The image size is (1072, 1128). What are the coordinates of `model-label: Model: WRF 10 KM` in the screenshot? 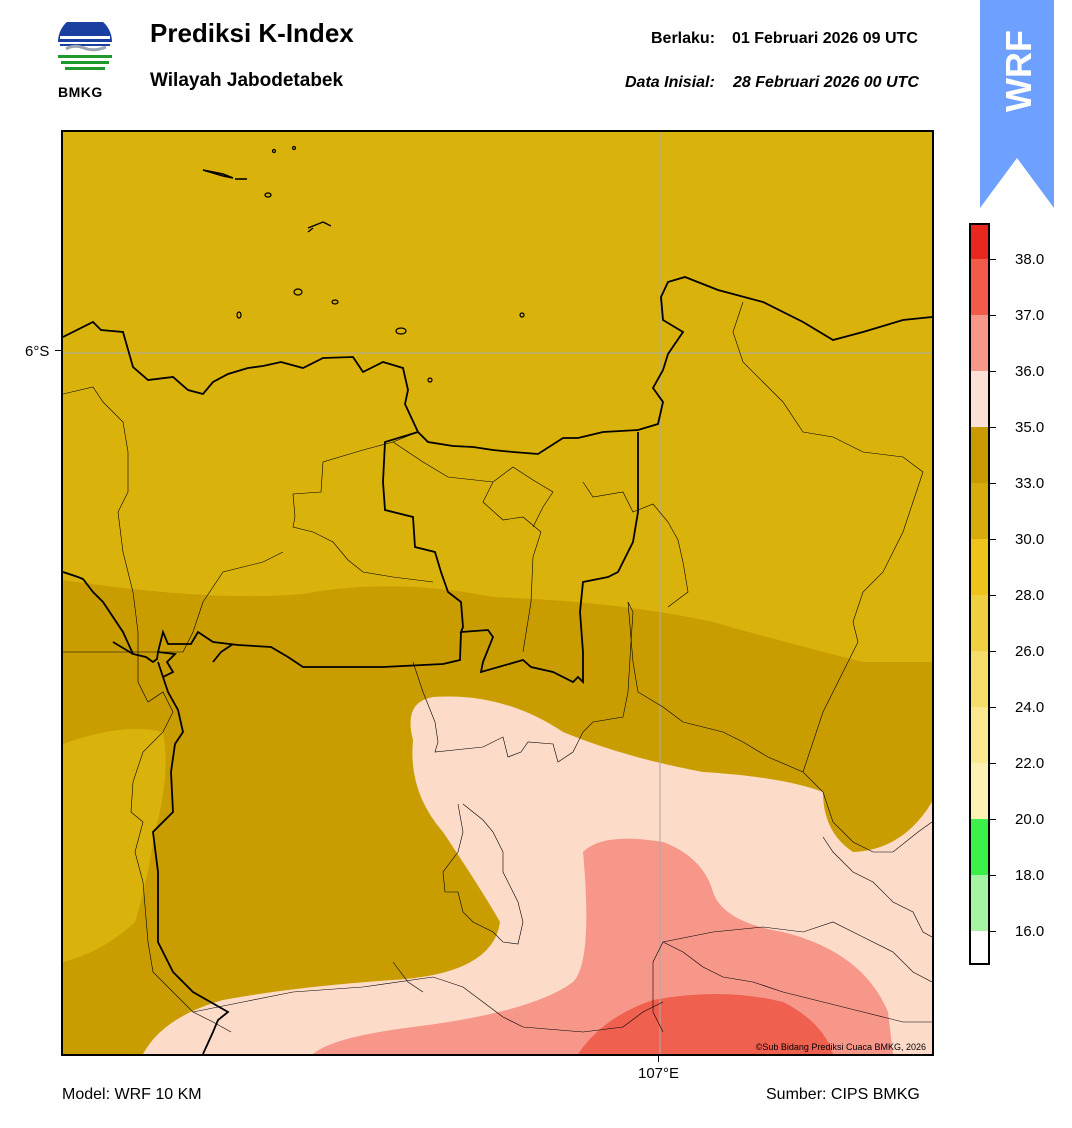 It's located at (132, 1094).